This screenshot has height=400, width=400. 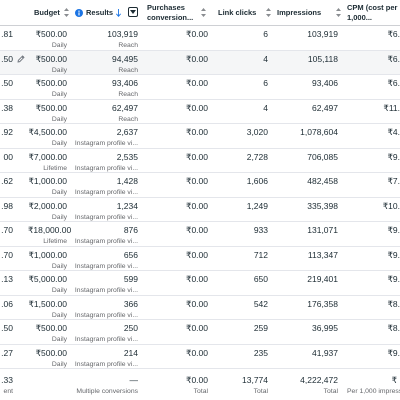 What do you see at coordinates (265, 58) in the screenshot?
I see `link-clicks-value: 4` at bounding box center [265, 58].